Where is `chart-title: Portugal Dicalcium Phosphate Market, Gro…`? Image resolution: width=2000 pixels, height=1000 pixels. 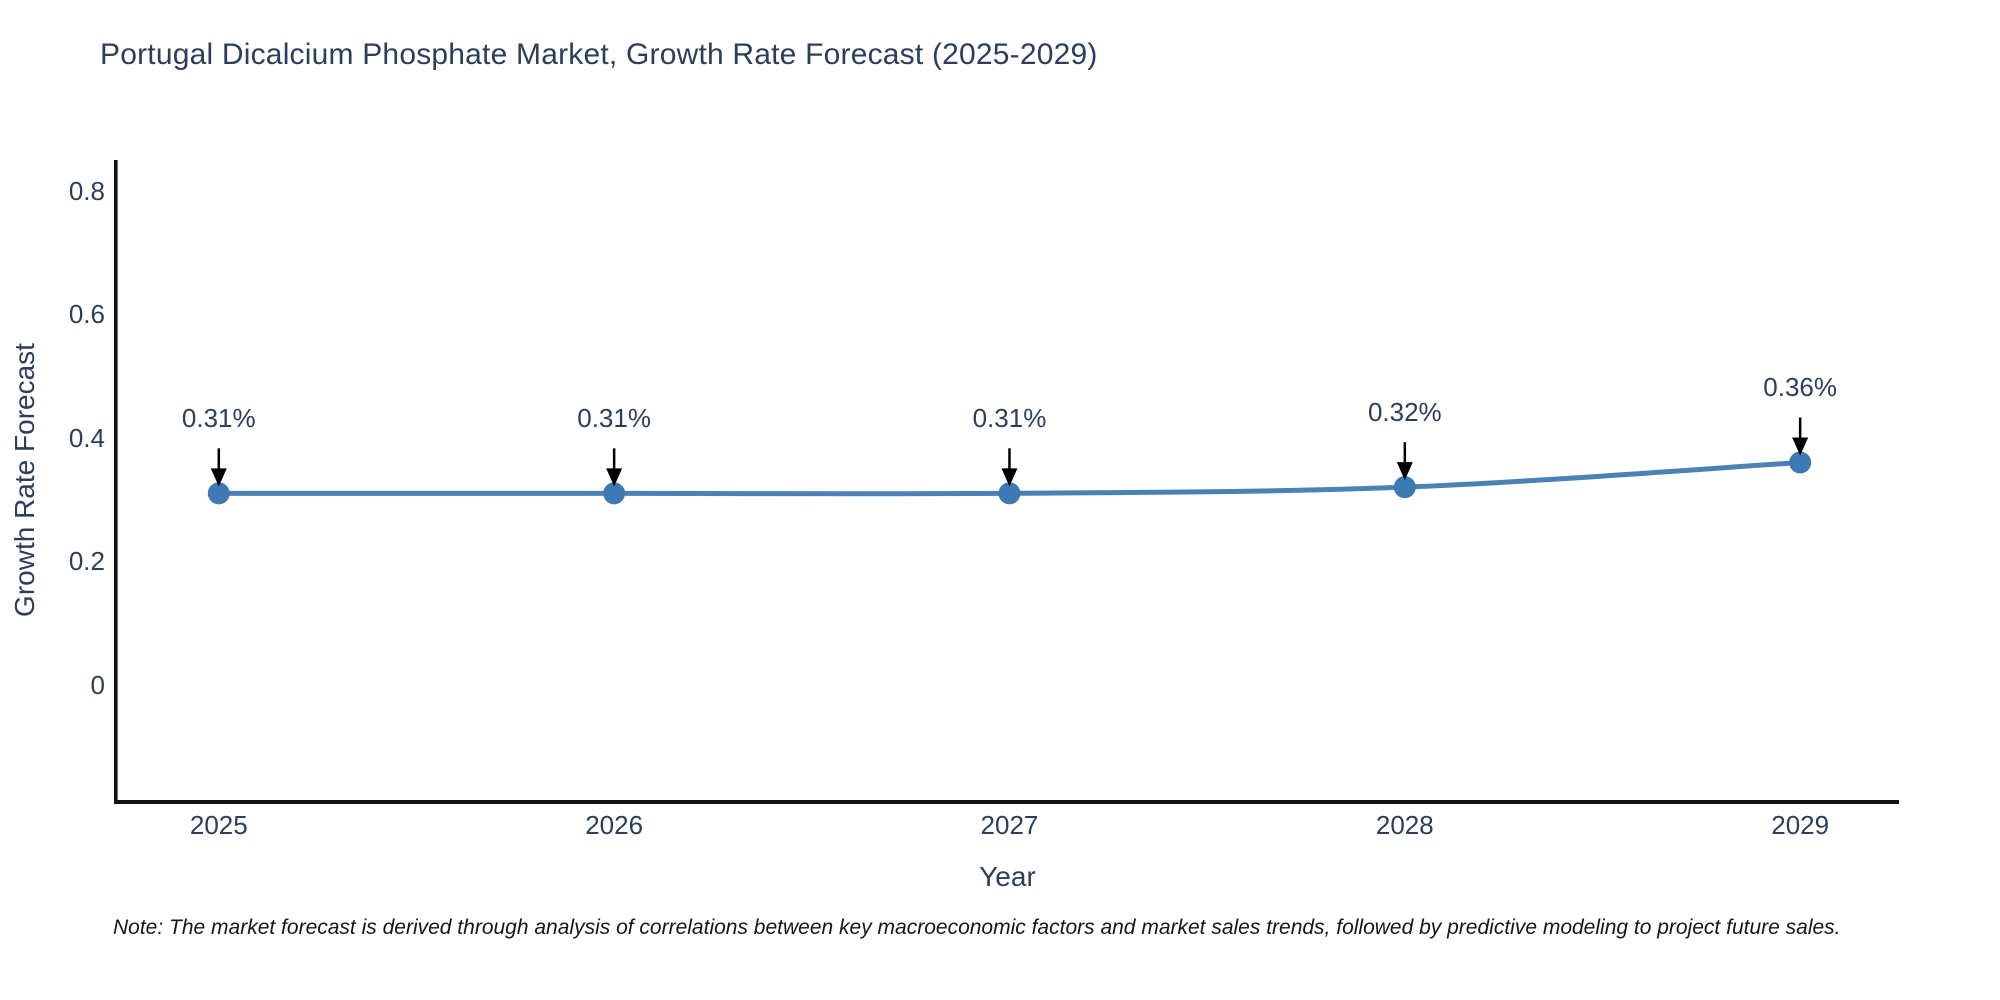
chart-title: Portugal Dicalcium Phosphate Market, Gro… is located at coordinates (599, 54).